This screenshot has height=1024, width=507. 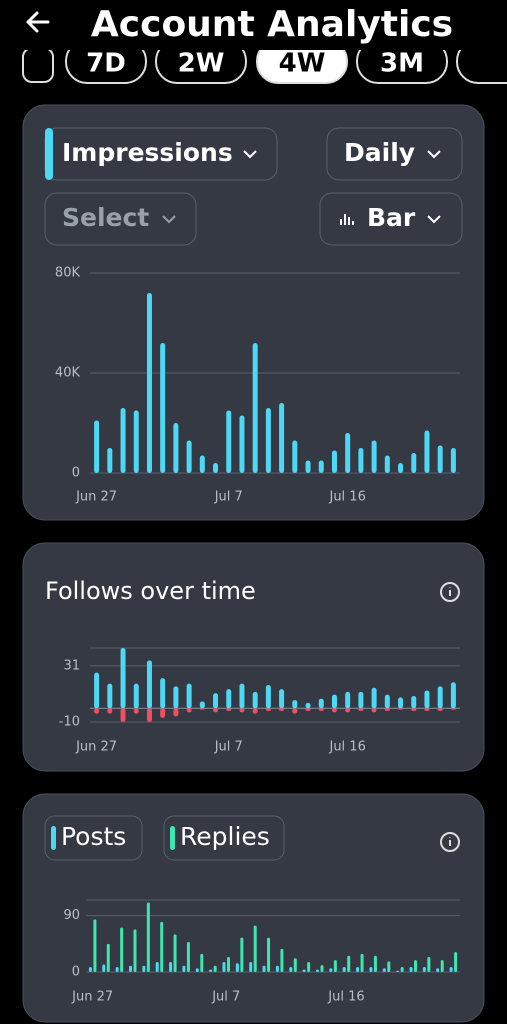 What do you see at coordinates (150, 591) in the screenshot?
I see `chart-title: Follows over time` at bounding box center [150, 591].